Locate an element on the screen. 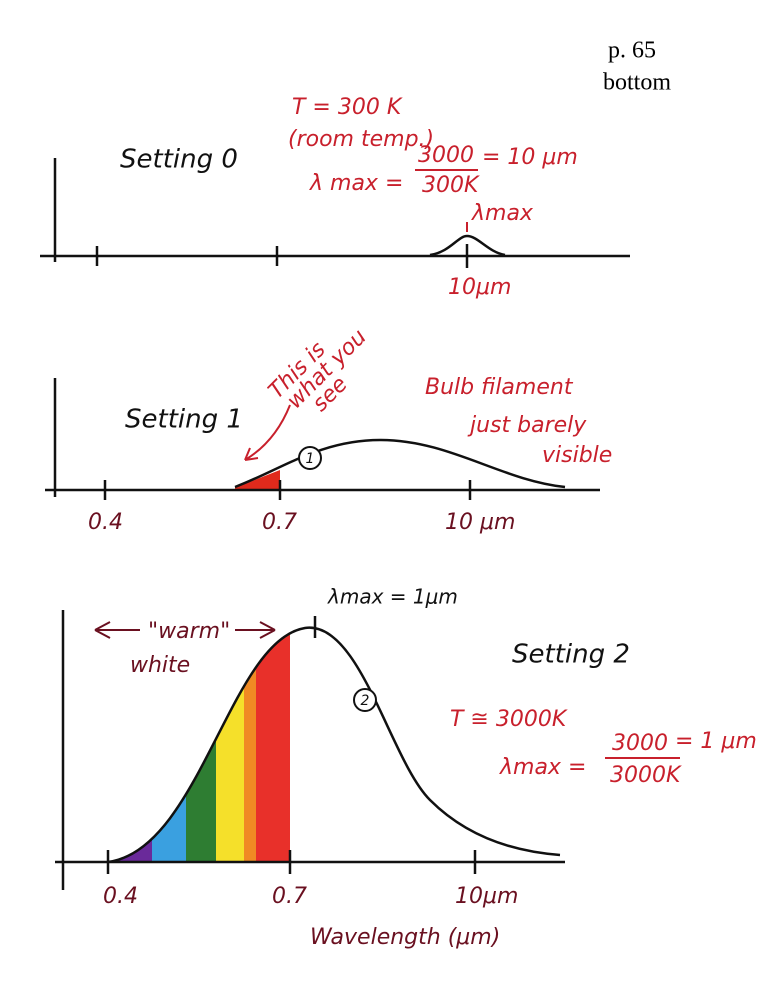 The height and width of the screenshot is (989, 769). annotation: just barely is located at coordinates (527, 425).